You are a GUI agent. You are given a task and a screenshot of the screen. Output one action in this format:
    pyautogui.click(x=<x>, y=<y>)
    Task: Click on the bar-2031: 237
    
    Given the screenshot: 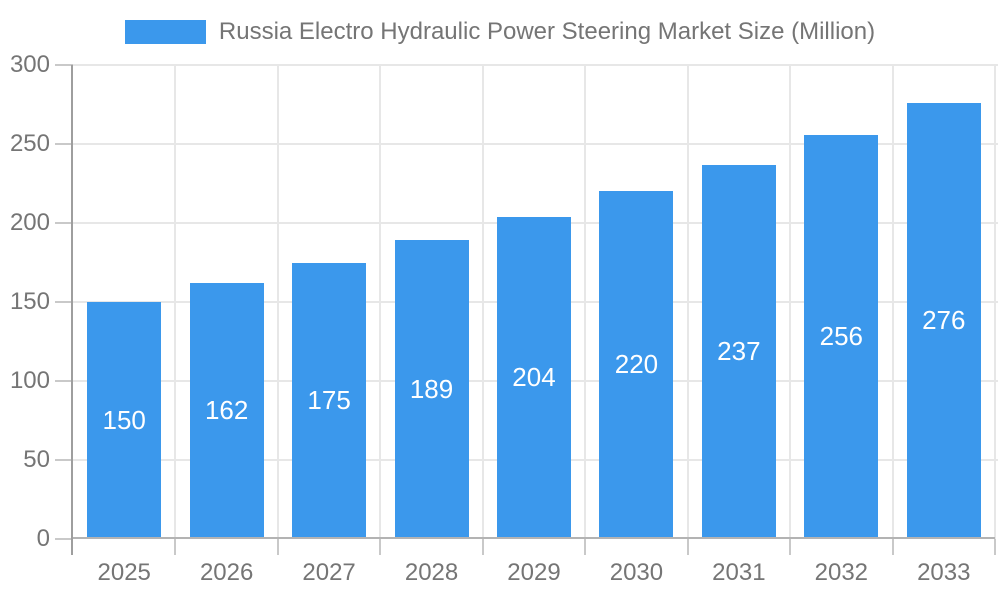 What is the action you would take?
    pyautogui.click(x=738, y=350)
    